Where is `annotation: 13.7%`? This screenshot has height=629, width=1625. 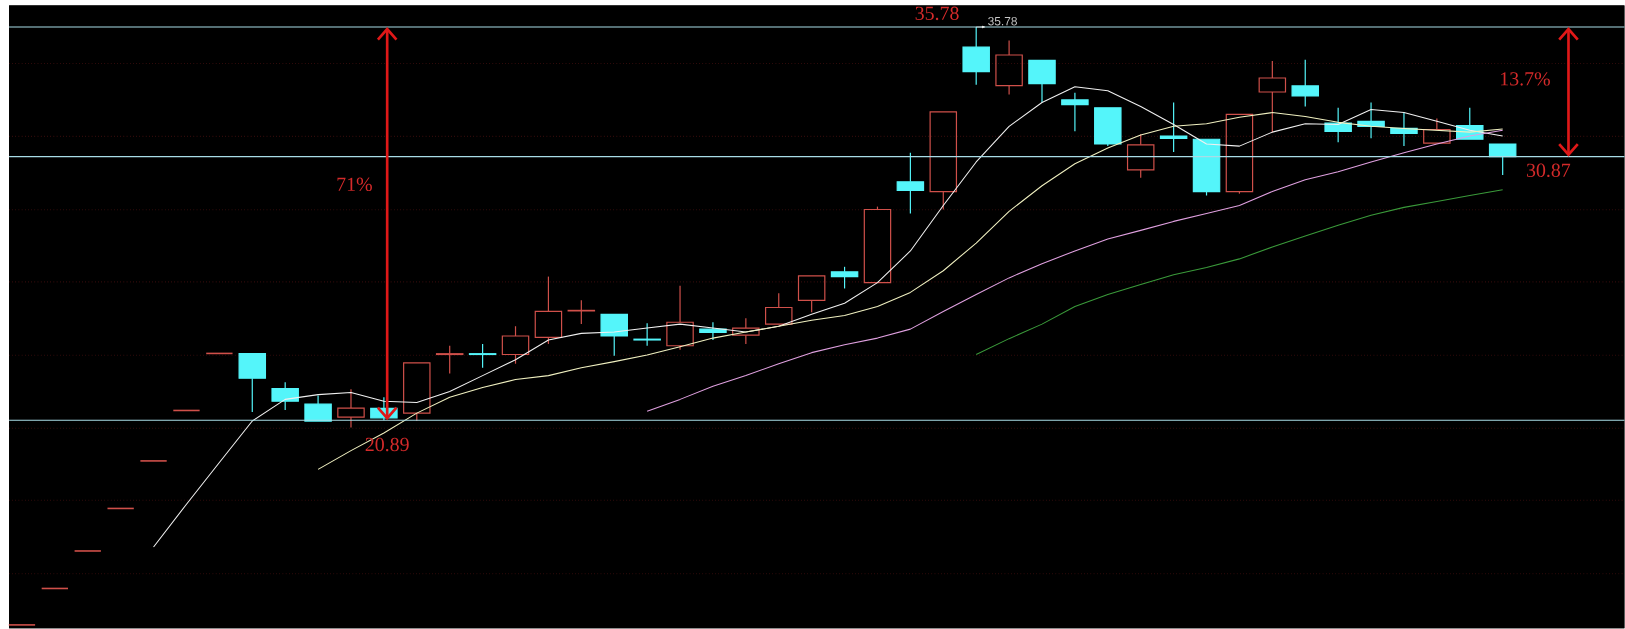
annotation: 13.7% is located at coordinates (1525, 79).